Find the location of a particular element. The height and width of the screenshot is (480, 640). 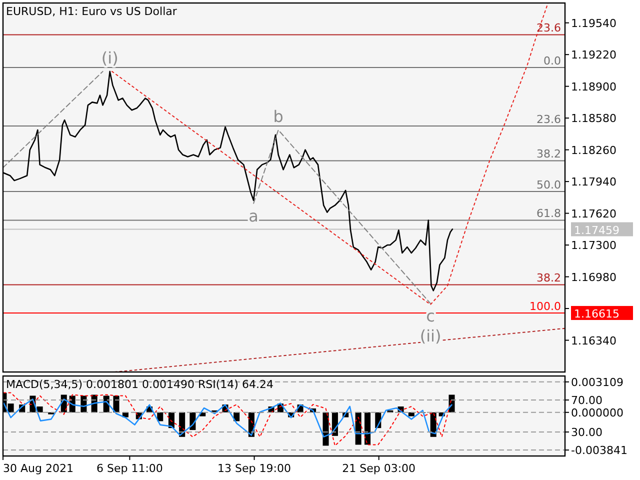

y-tick-label: -0.003841 is located at coordinates (599, 451).